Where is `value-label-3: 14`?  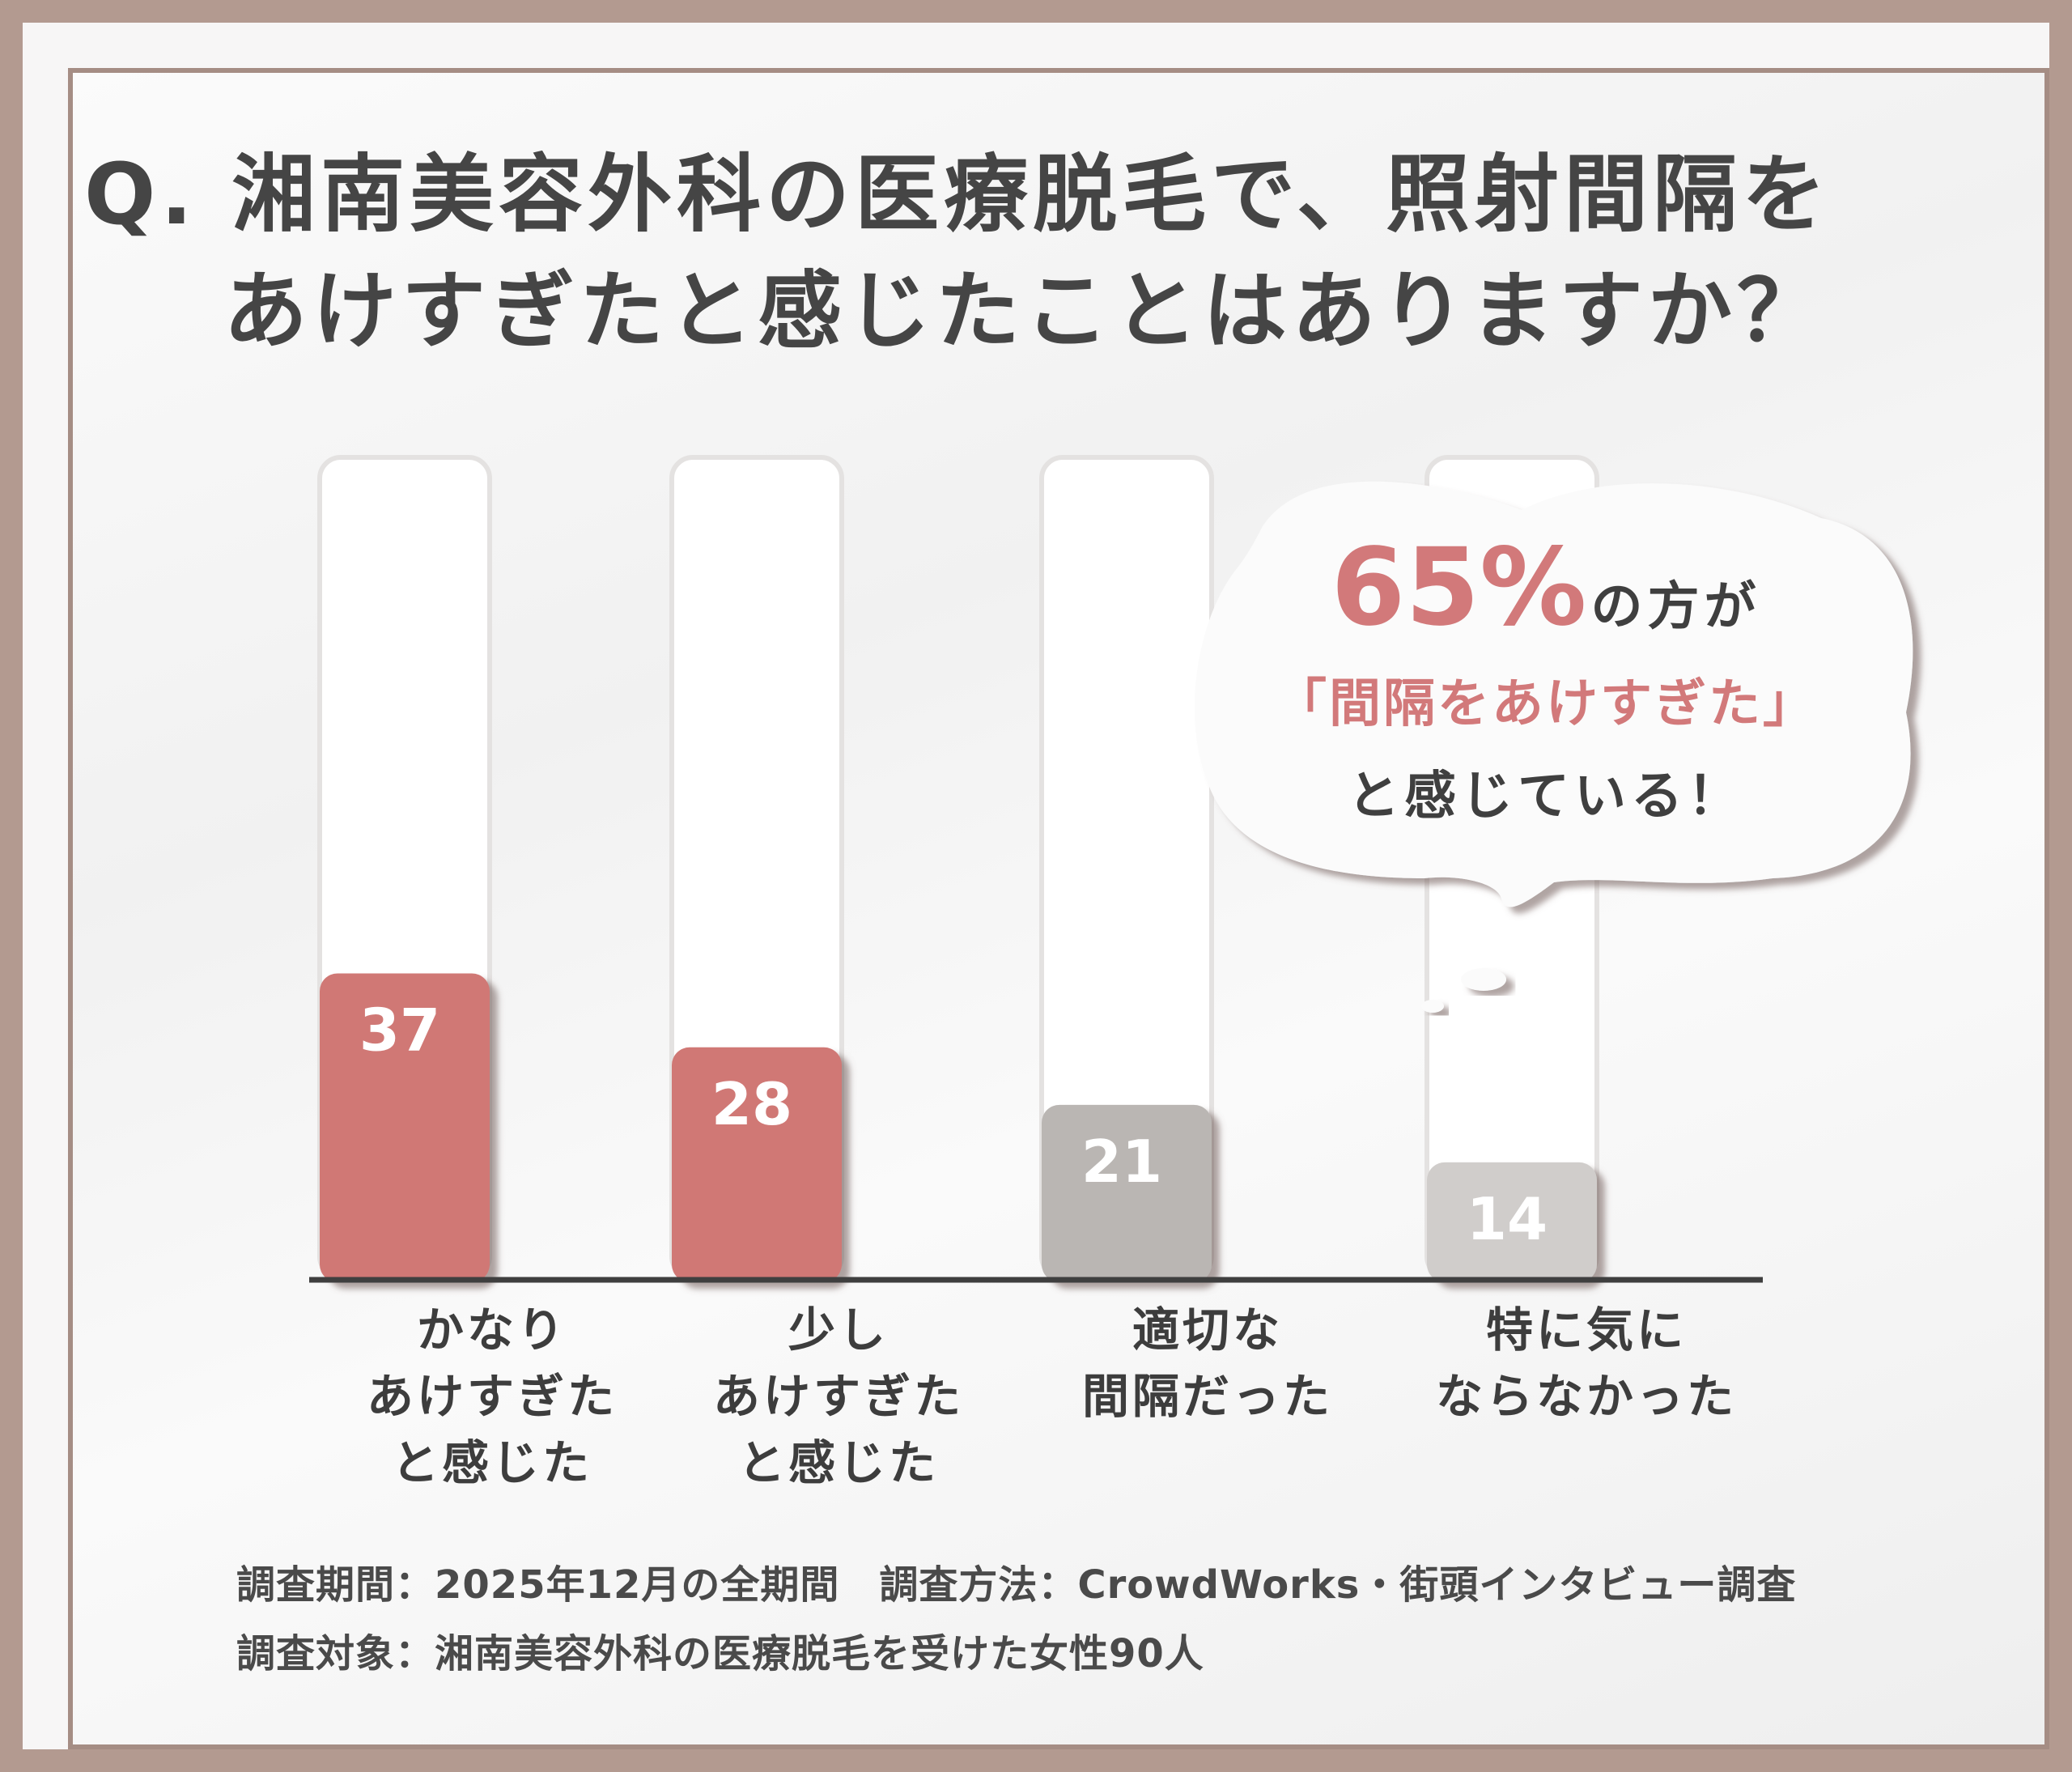 value-label-3: 14 is located at coordinates (1507, 1219).